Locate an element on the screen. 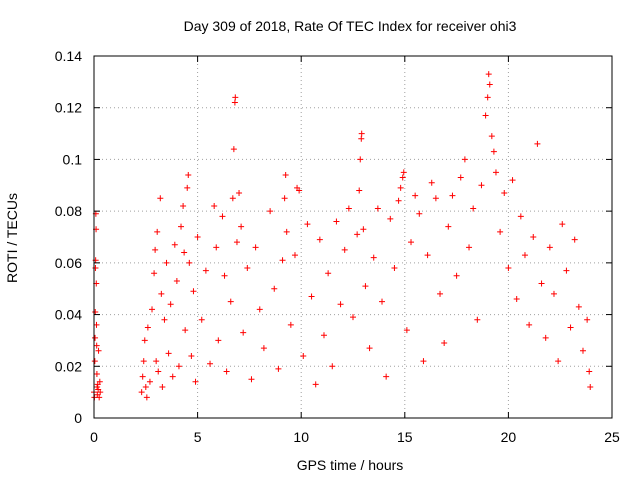 The image size is (640, 480). y-tick-label: 0.08 is located at coordinates (68, 211).